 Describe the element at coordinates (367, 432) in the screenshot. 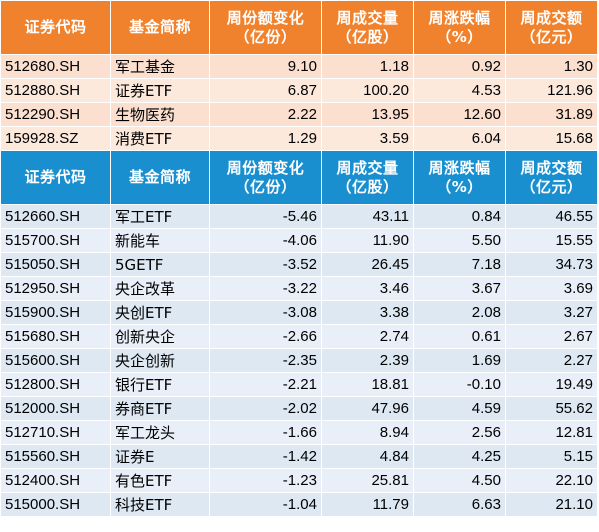

I see `cell-volume: 8.94` at that location.